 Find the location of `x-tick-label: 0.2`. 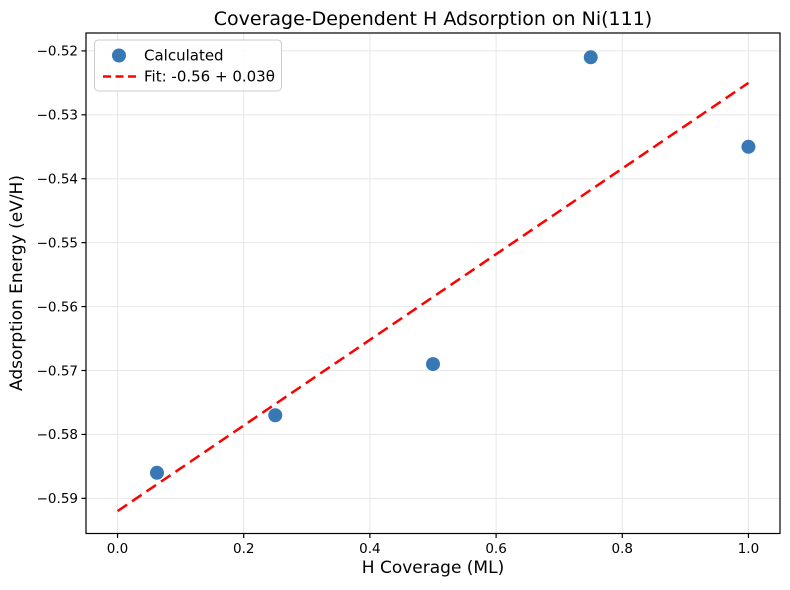

x-tick-label: 0.2 is located at coordinates (243, 549).